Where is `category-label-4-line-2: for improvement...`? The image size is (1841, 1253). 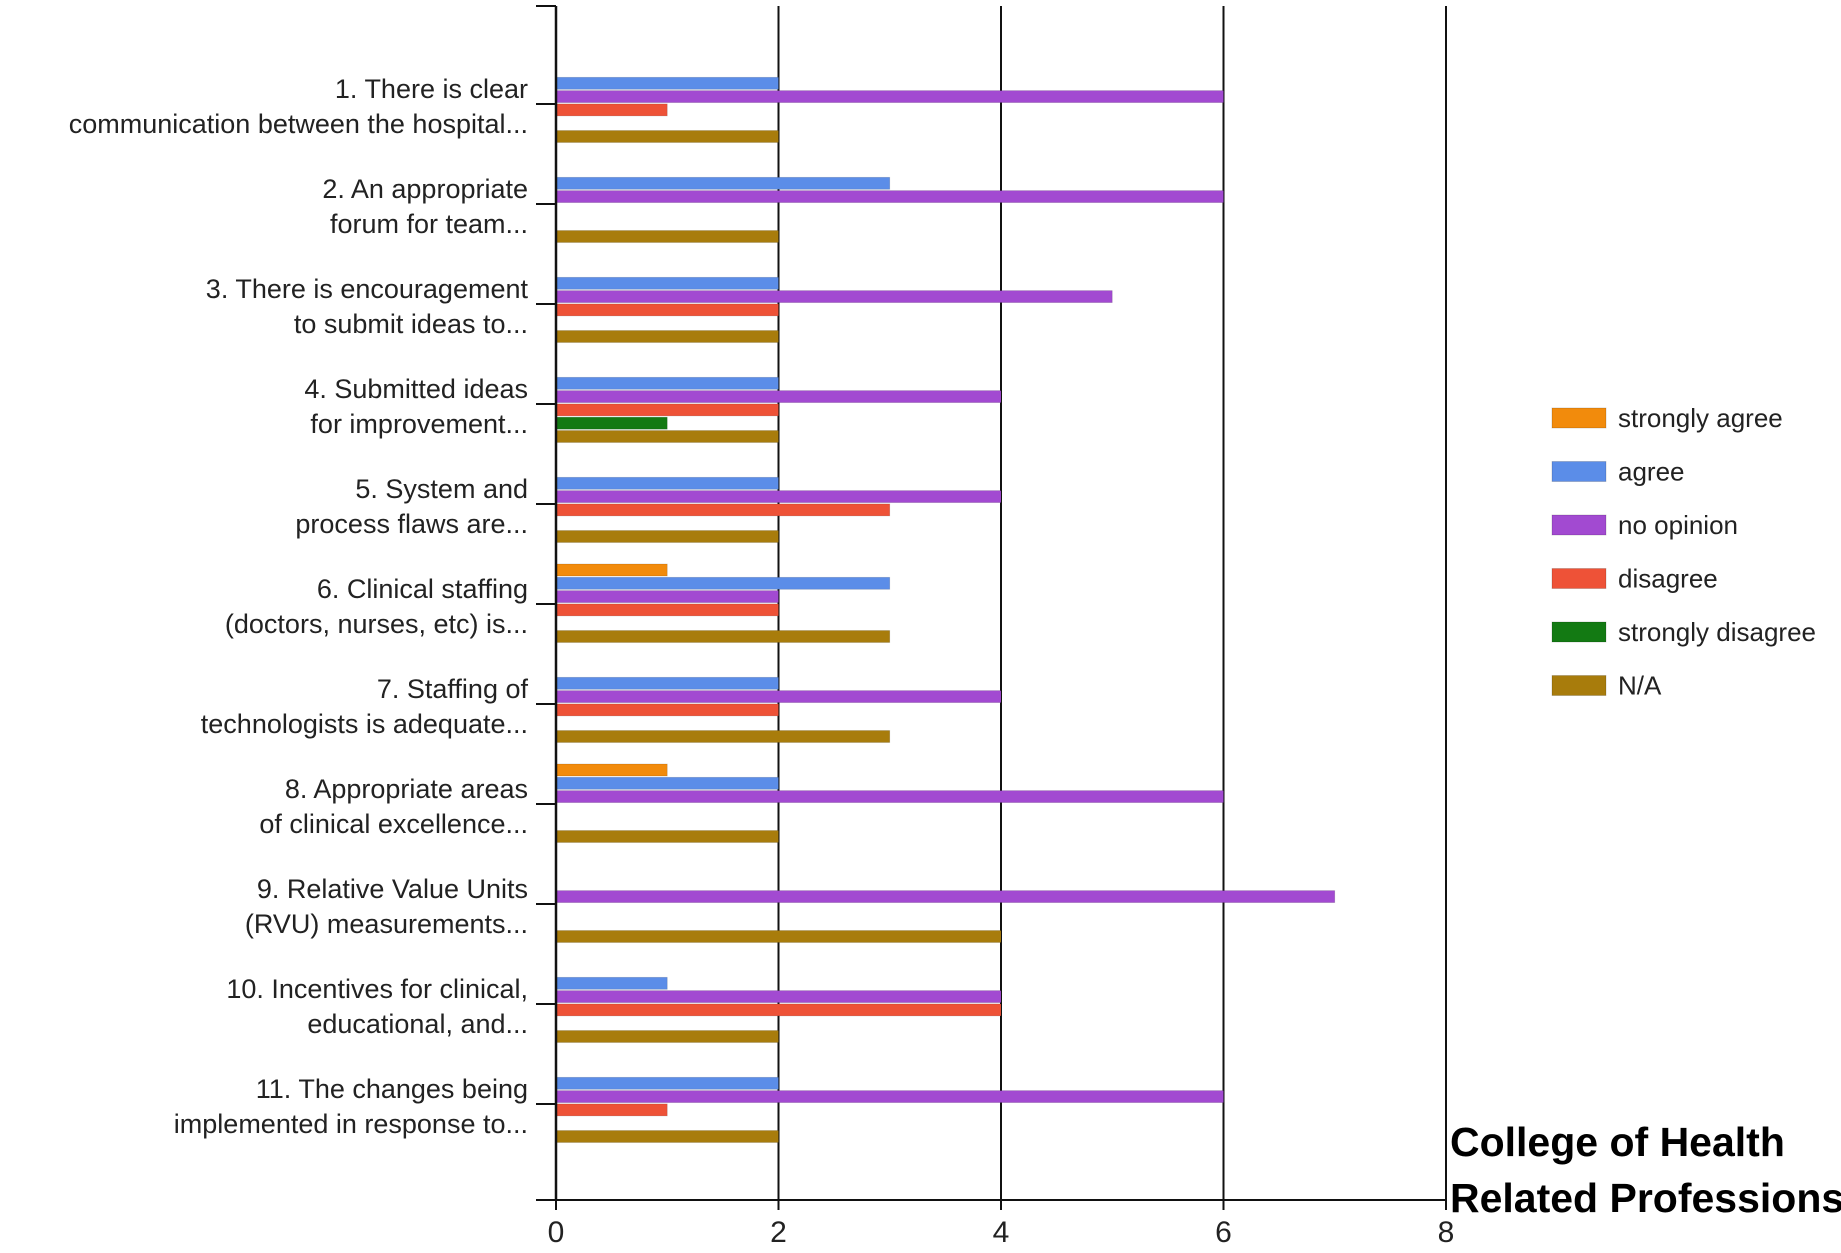
category-label-4-line-2: for improvement... is located at coordinates (419, 424).